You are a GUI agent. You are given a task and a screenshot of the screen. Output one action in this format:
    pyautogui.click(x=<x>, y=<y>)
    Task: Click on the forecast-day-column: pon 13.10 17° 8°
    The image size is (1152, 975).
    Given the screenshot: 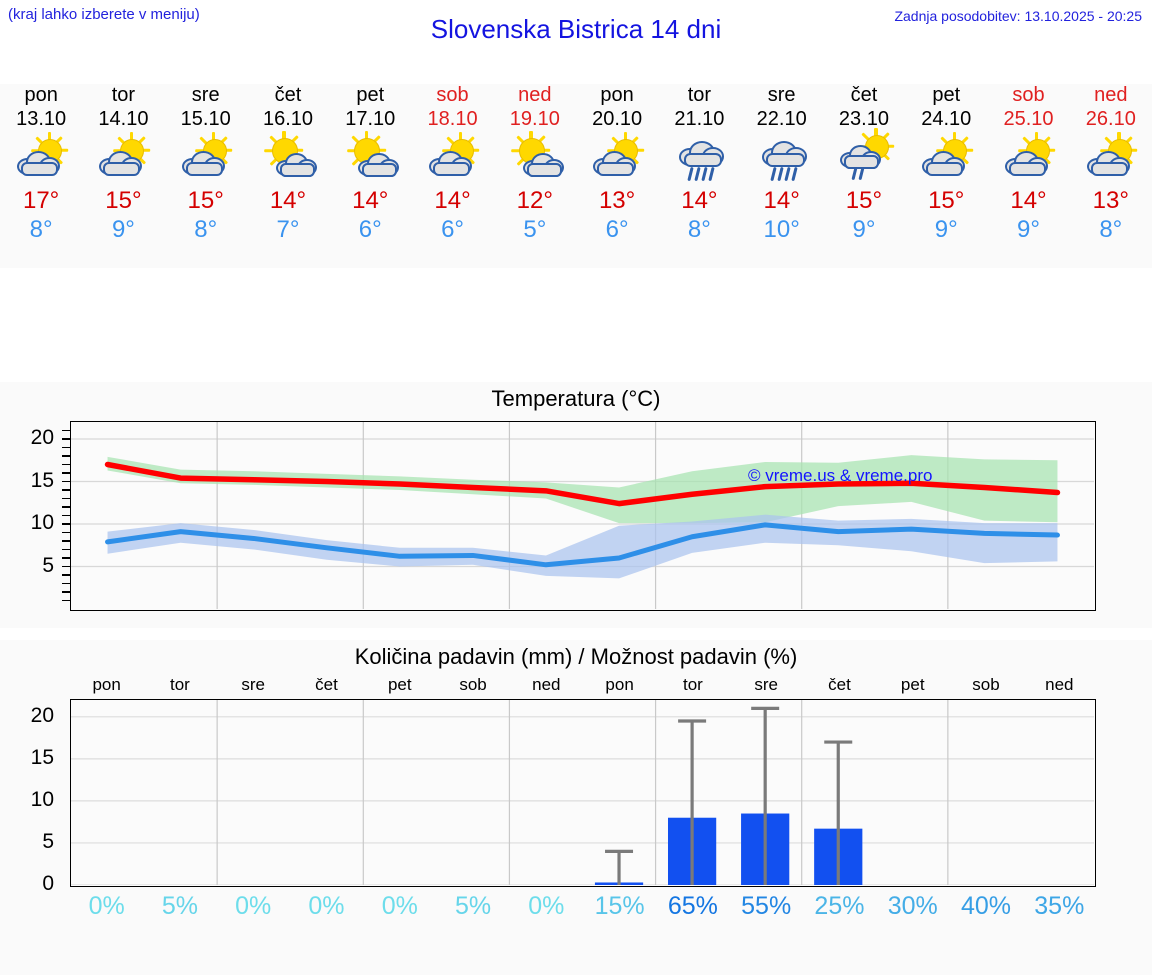 What is the action you would take?
    pyautogui.click(x=41, y=176)
    